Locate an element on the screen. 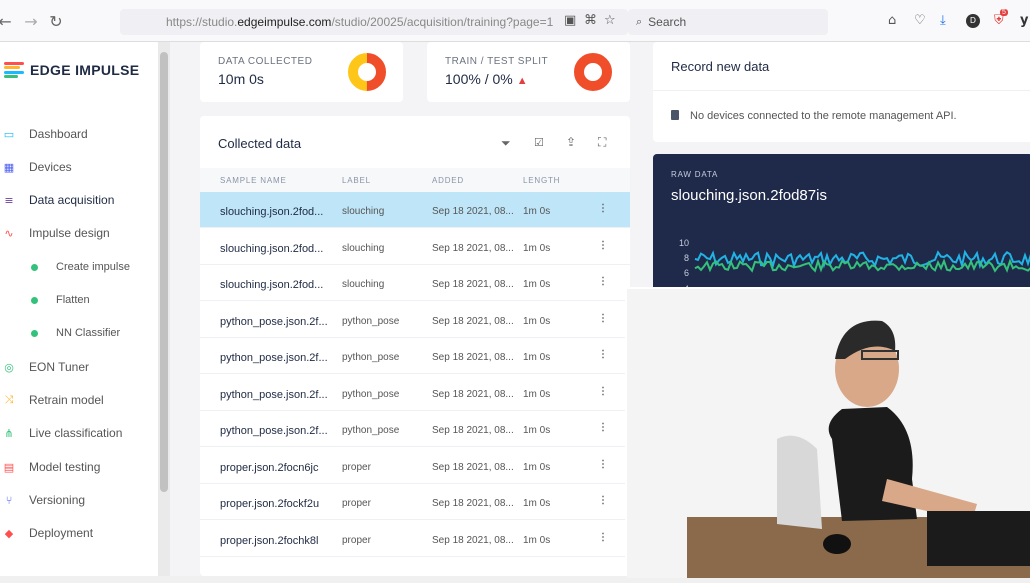 This screenshot has height=583, width=1030. pulse-icon: ∿ is located at coordinates (9, 233).